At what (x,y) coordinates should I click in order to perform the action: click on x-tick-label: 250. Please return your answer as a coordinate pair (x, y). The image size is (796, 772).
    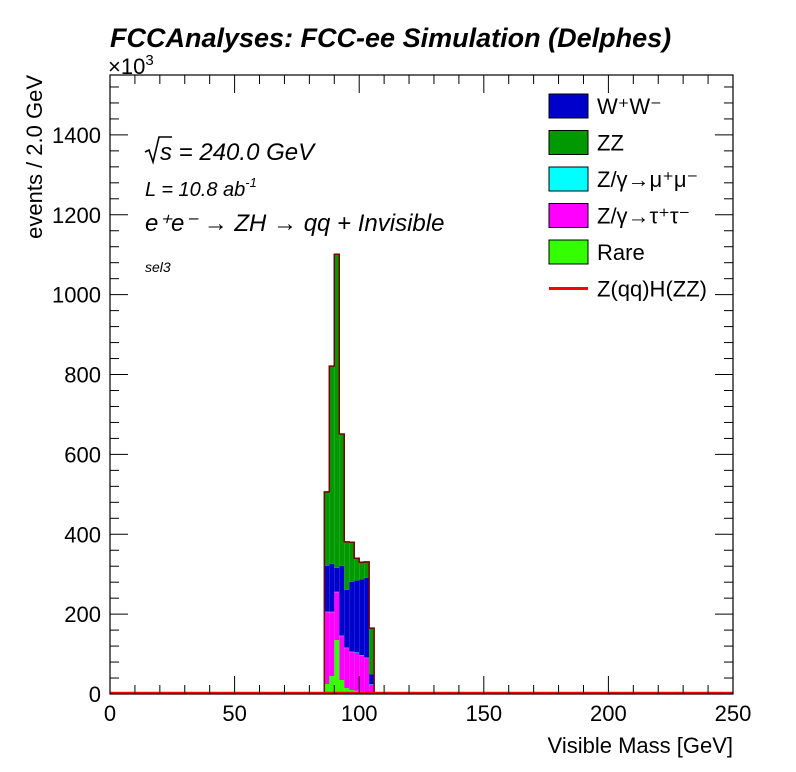
    Looking at the image, I should click on (733, 713).